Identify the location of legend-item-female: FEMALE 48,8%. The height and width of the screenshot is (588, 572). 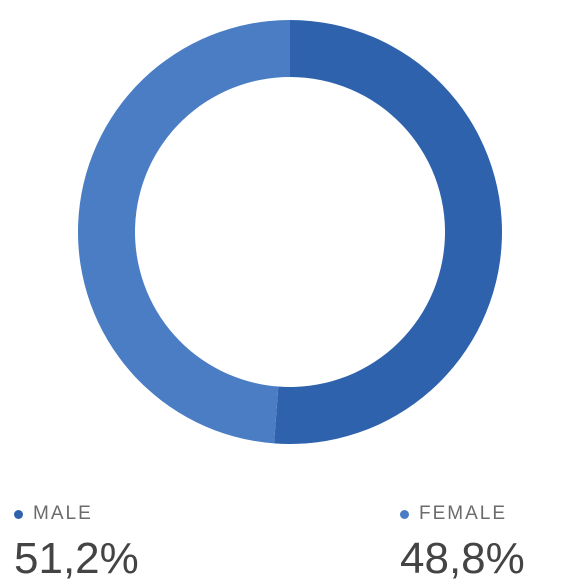
(486, 541).